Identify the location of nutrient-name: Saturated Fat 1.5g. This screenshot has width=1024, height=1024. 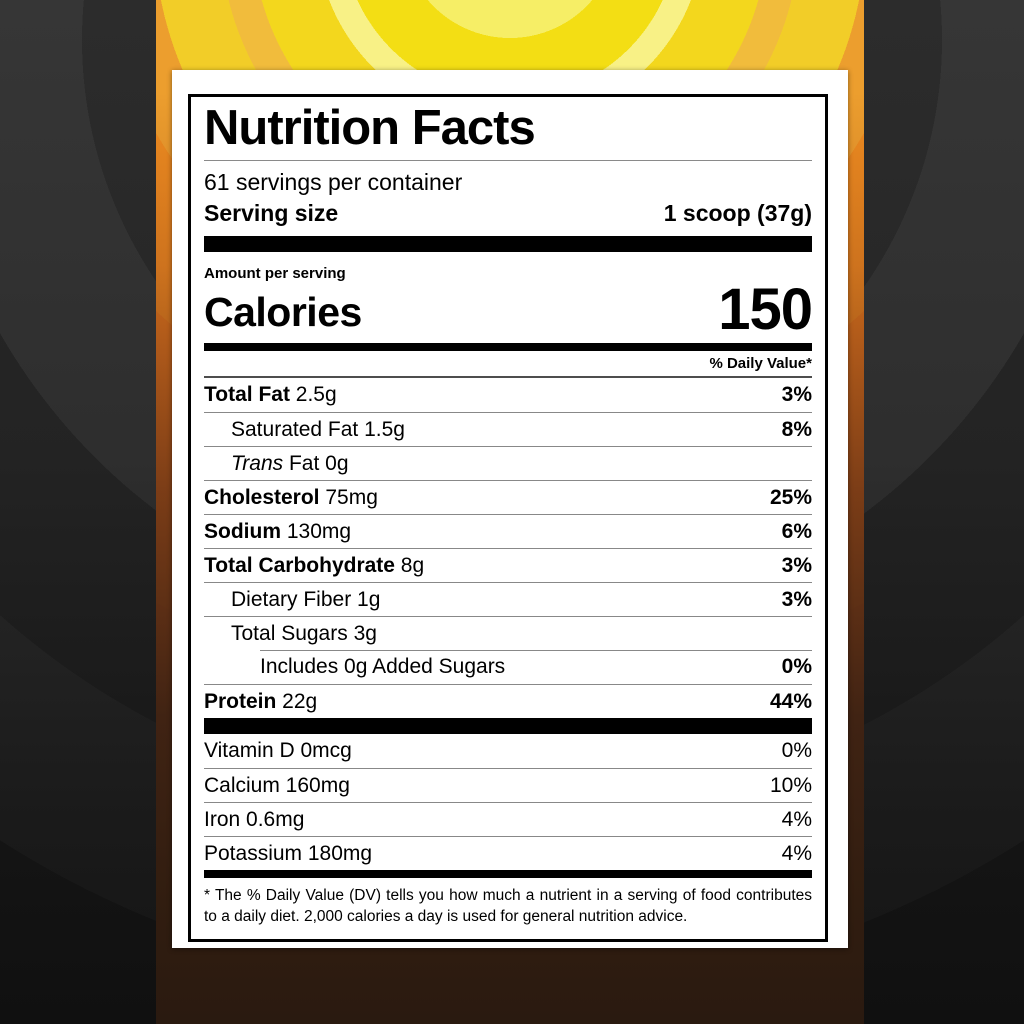
(318, 429).